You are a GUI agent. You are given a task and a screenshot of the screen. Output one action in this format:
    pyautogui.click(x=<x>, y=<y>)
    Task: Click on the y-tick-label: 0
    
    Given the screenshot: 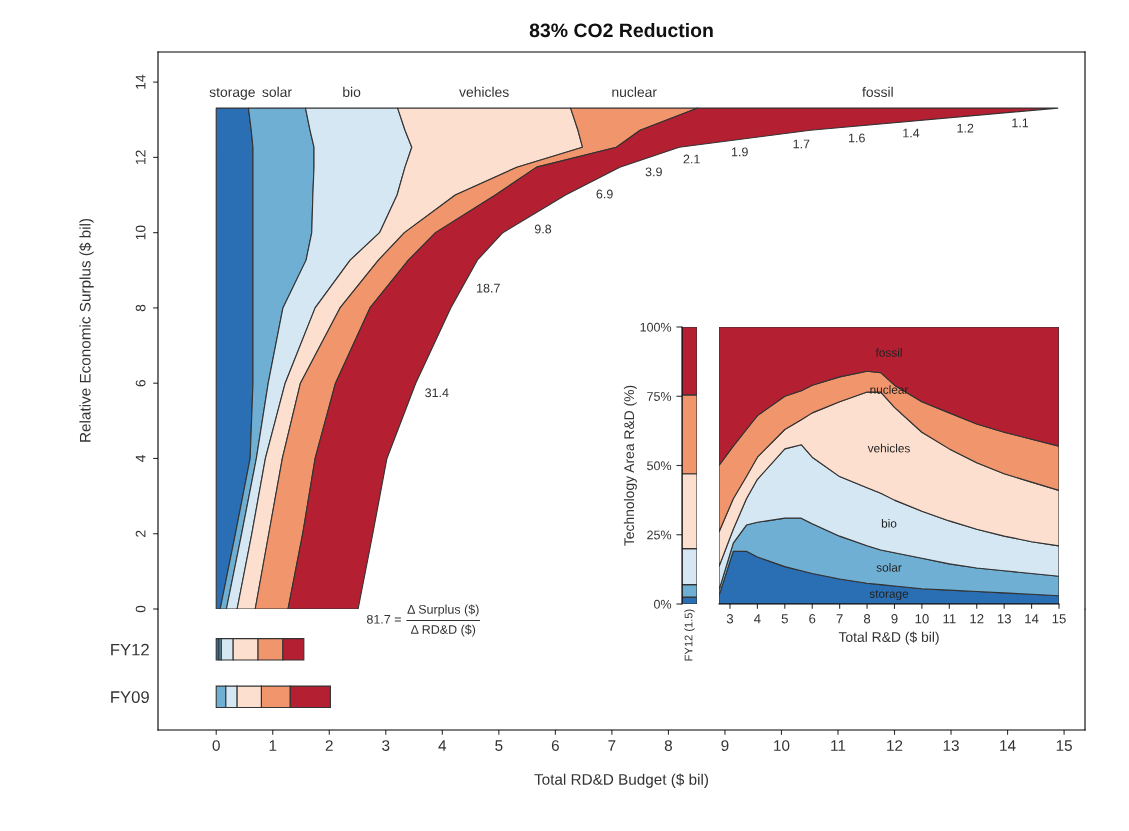 What is the action you would take?
    pyautogui.click(x=140, y=609)
    